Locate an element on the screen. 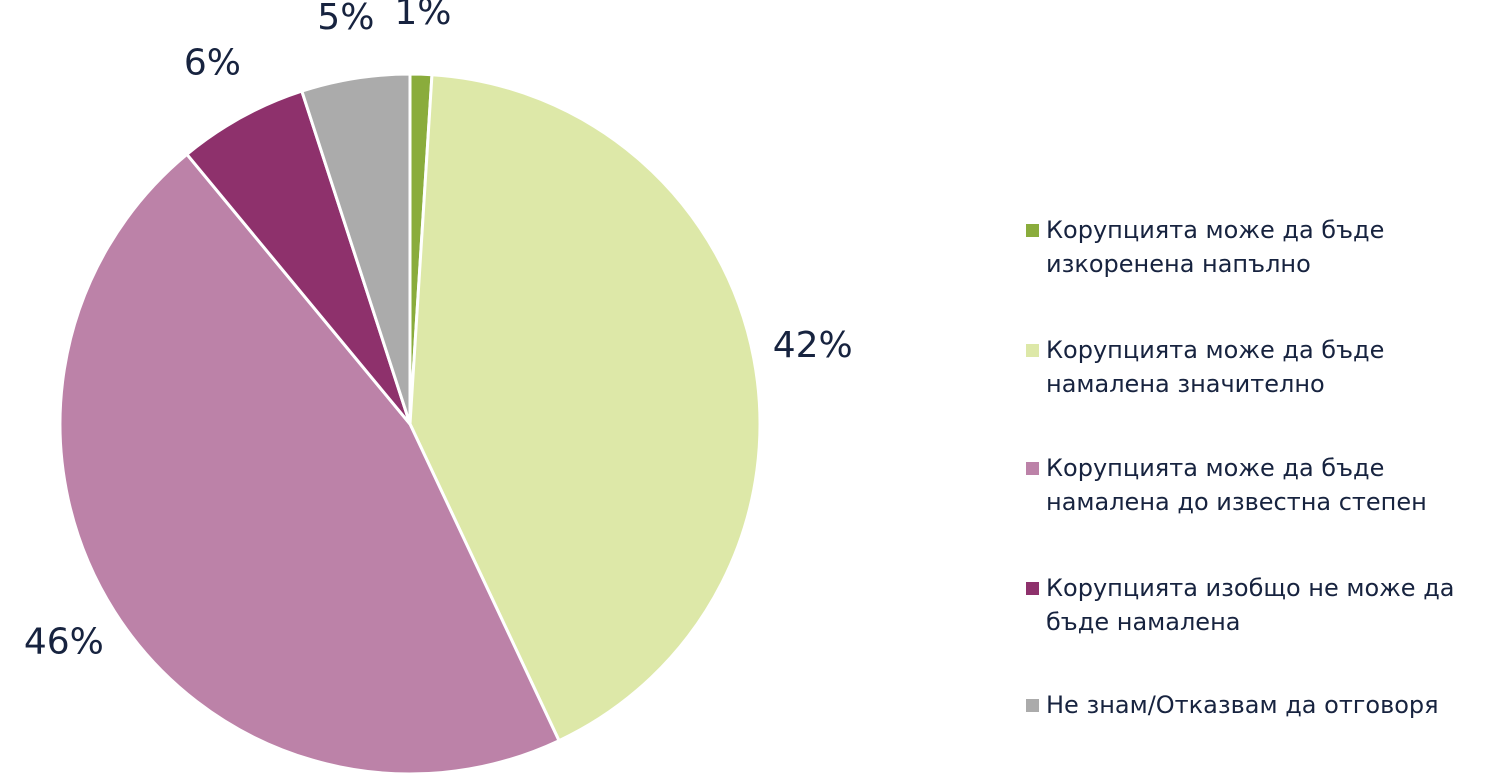  data-label: 5% is located at coordinates (345, 19).